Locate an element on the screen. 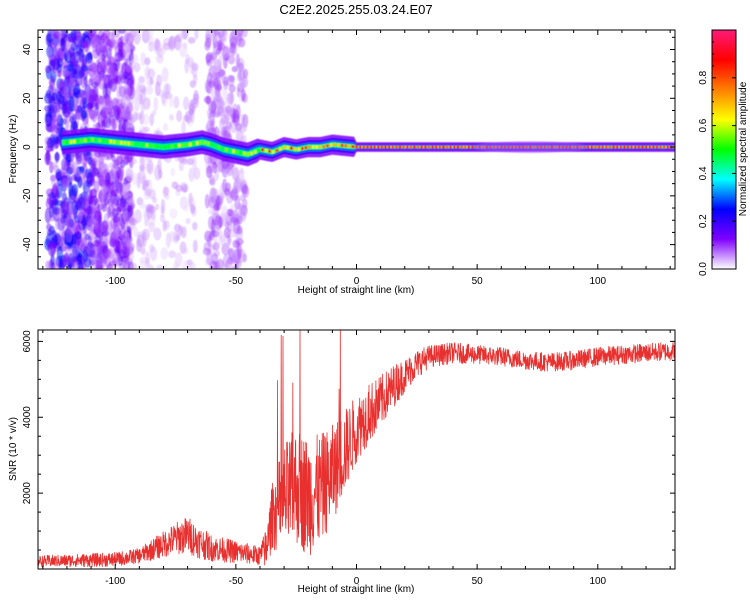 This screenshot has width=750, height=600. colorbar-tick-label: 0.6 is located at coordinates (703, 125).